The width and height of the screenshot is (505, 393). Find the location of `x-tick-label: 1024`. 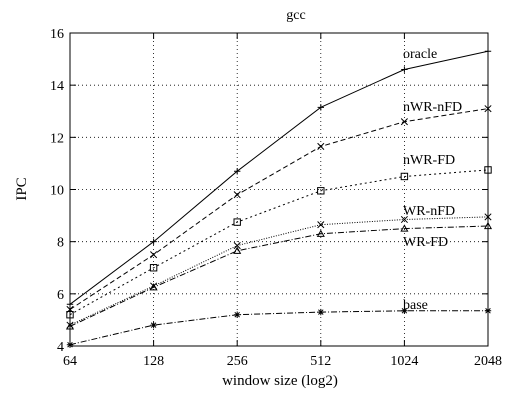

x-tick-label: 1024 is located at coordinates (404, 361).